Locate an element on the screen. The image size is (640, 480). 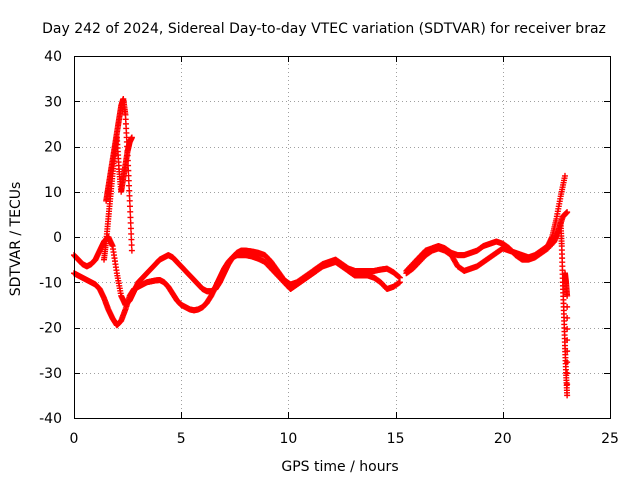
x-tick-label: 25 is located at coordinates (610, 439).